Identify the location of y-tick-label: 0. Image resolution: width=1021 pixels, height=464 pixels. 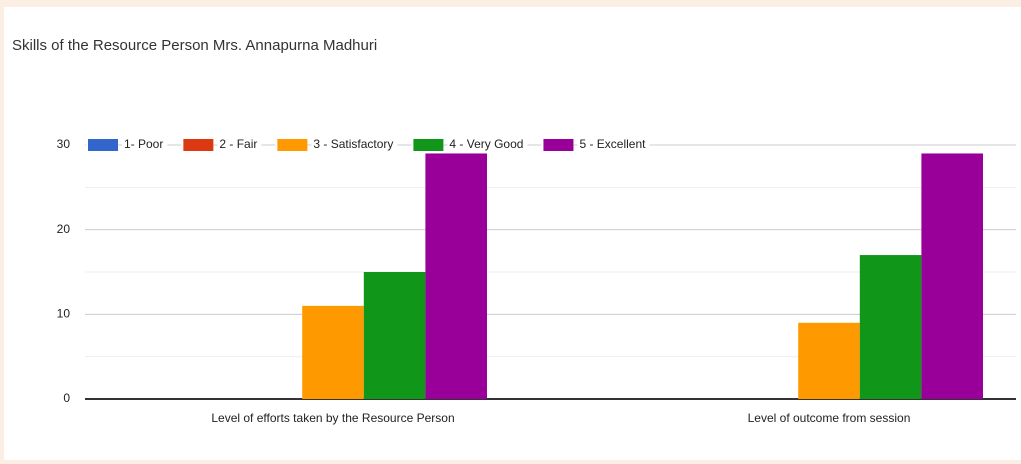
(66, 398).